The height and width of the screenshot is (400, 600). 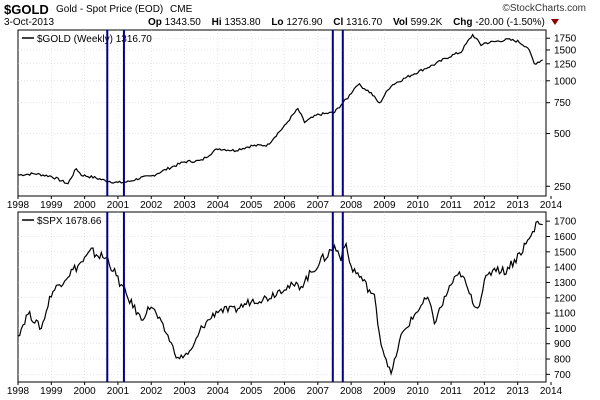 What do you see at coordinates (110, 9) in the screenshot?
I see `description-text: Gold - Spot Price (EOD)` at bounding box center [110, 9].